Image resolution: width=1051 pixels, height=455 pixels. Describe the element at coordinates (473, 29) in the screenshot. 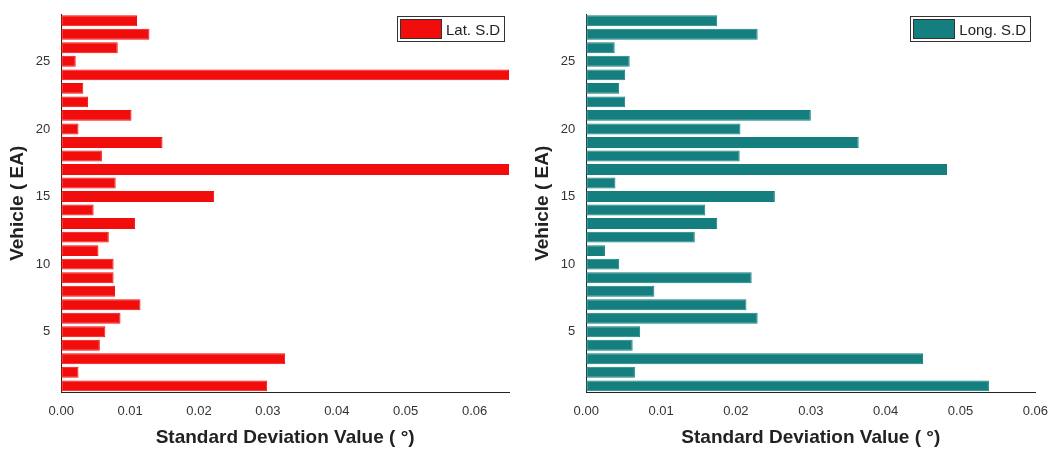

I see `legend-label: Lat. S.D` at that location.